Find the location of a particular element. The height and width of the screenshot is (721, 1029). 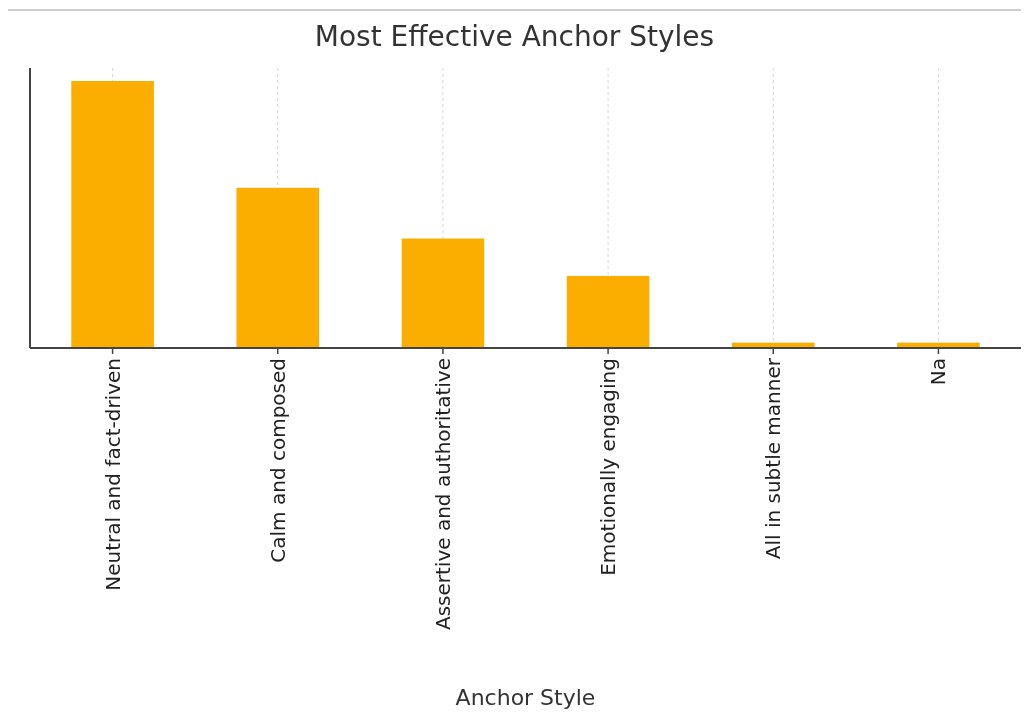

chart-title: Most Effective Anchor Styles is located at coordinates (514, 36).